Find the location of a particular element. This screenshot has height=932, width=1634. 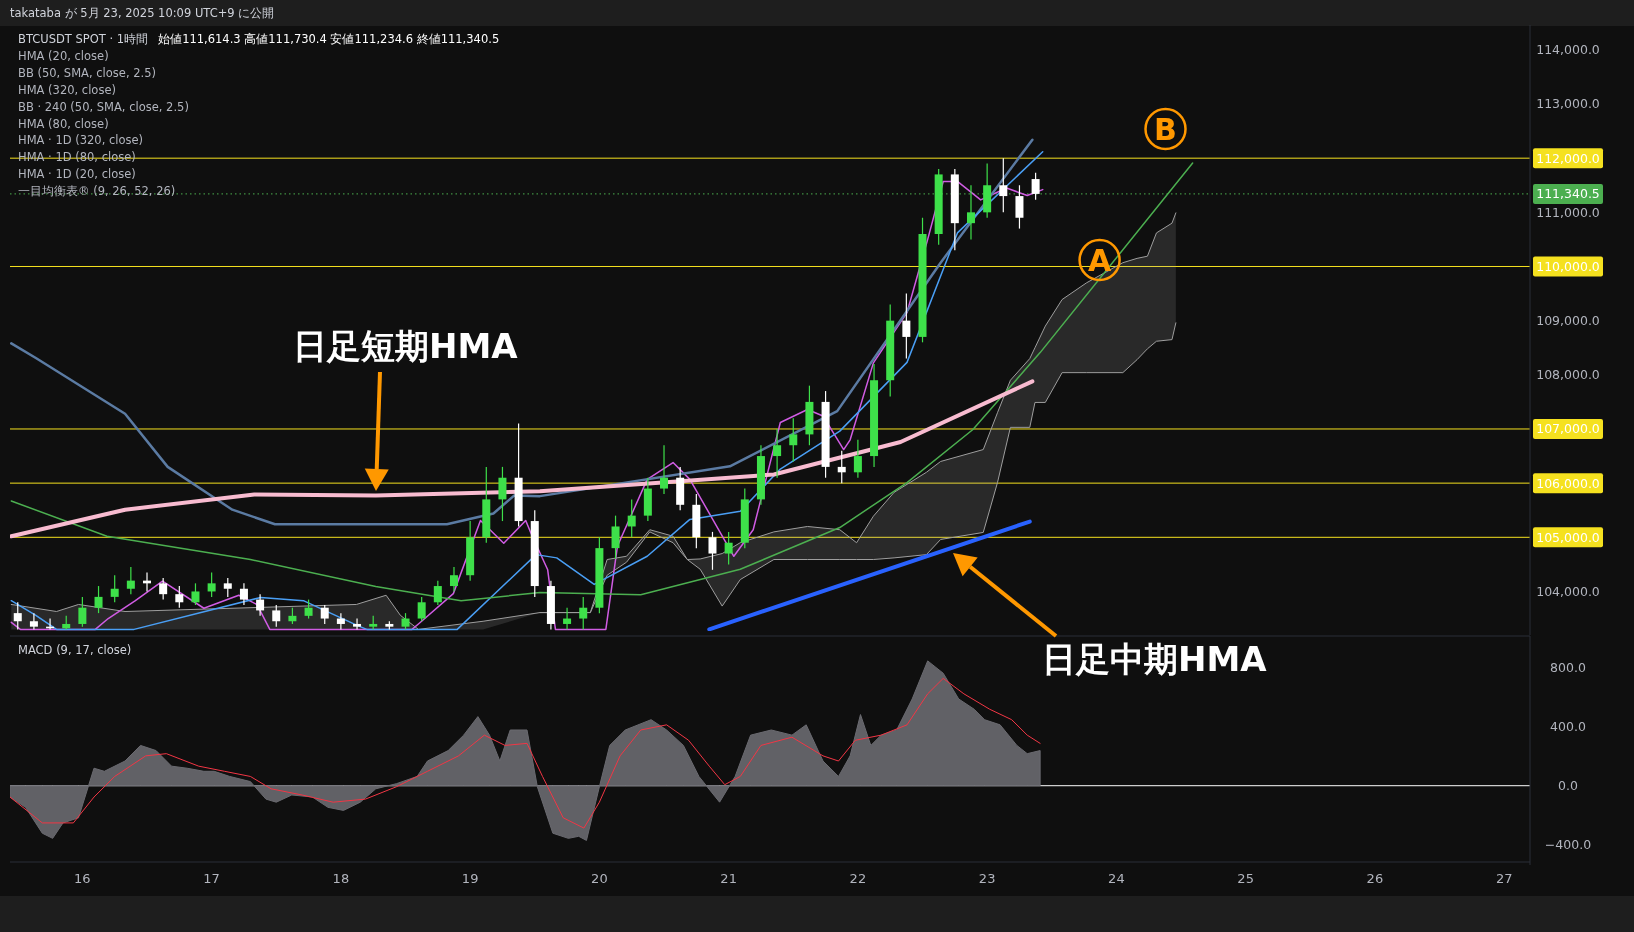

annotation: BB · 240 (50, SMA, close, 2.5) is located at coordinates (103, 106).